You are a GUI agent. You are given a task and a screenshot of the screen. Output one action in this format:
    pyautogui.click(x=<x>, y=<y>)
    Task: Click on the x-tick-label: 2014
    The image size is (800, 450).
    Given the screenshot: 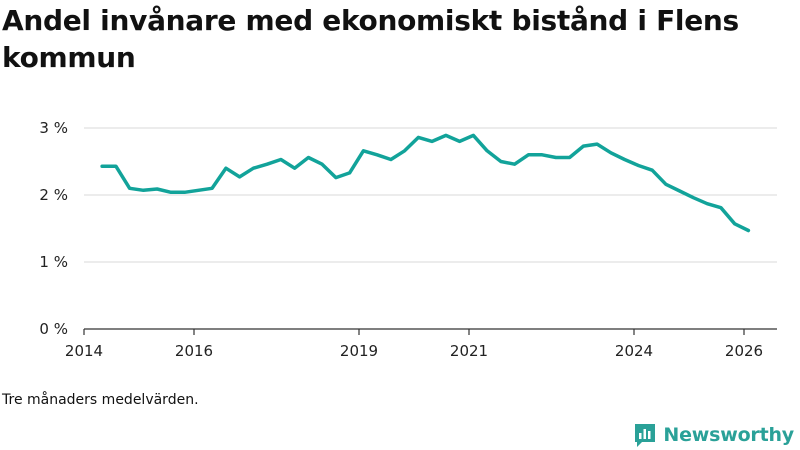 What is the action you would take?
    pyautogui.click(x=84, y=351)
    